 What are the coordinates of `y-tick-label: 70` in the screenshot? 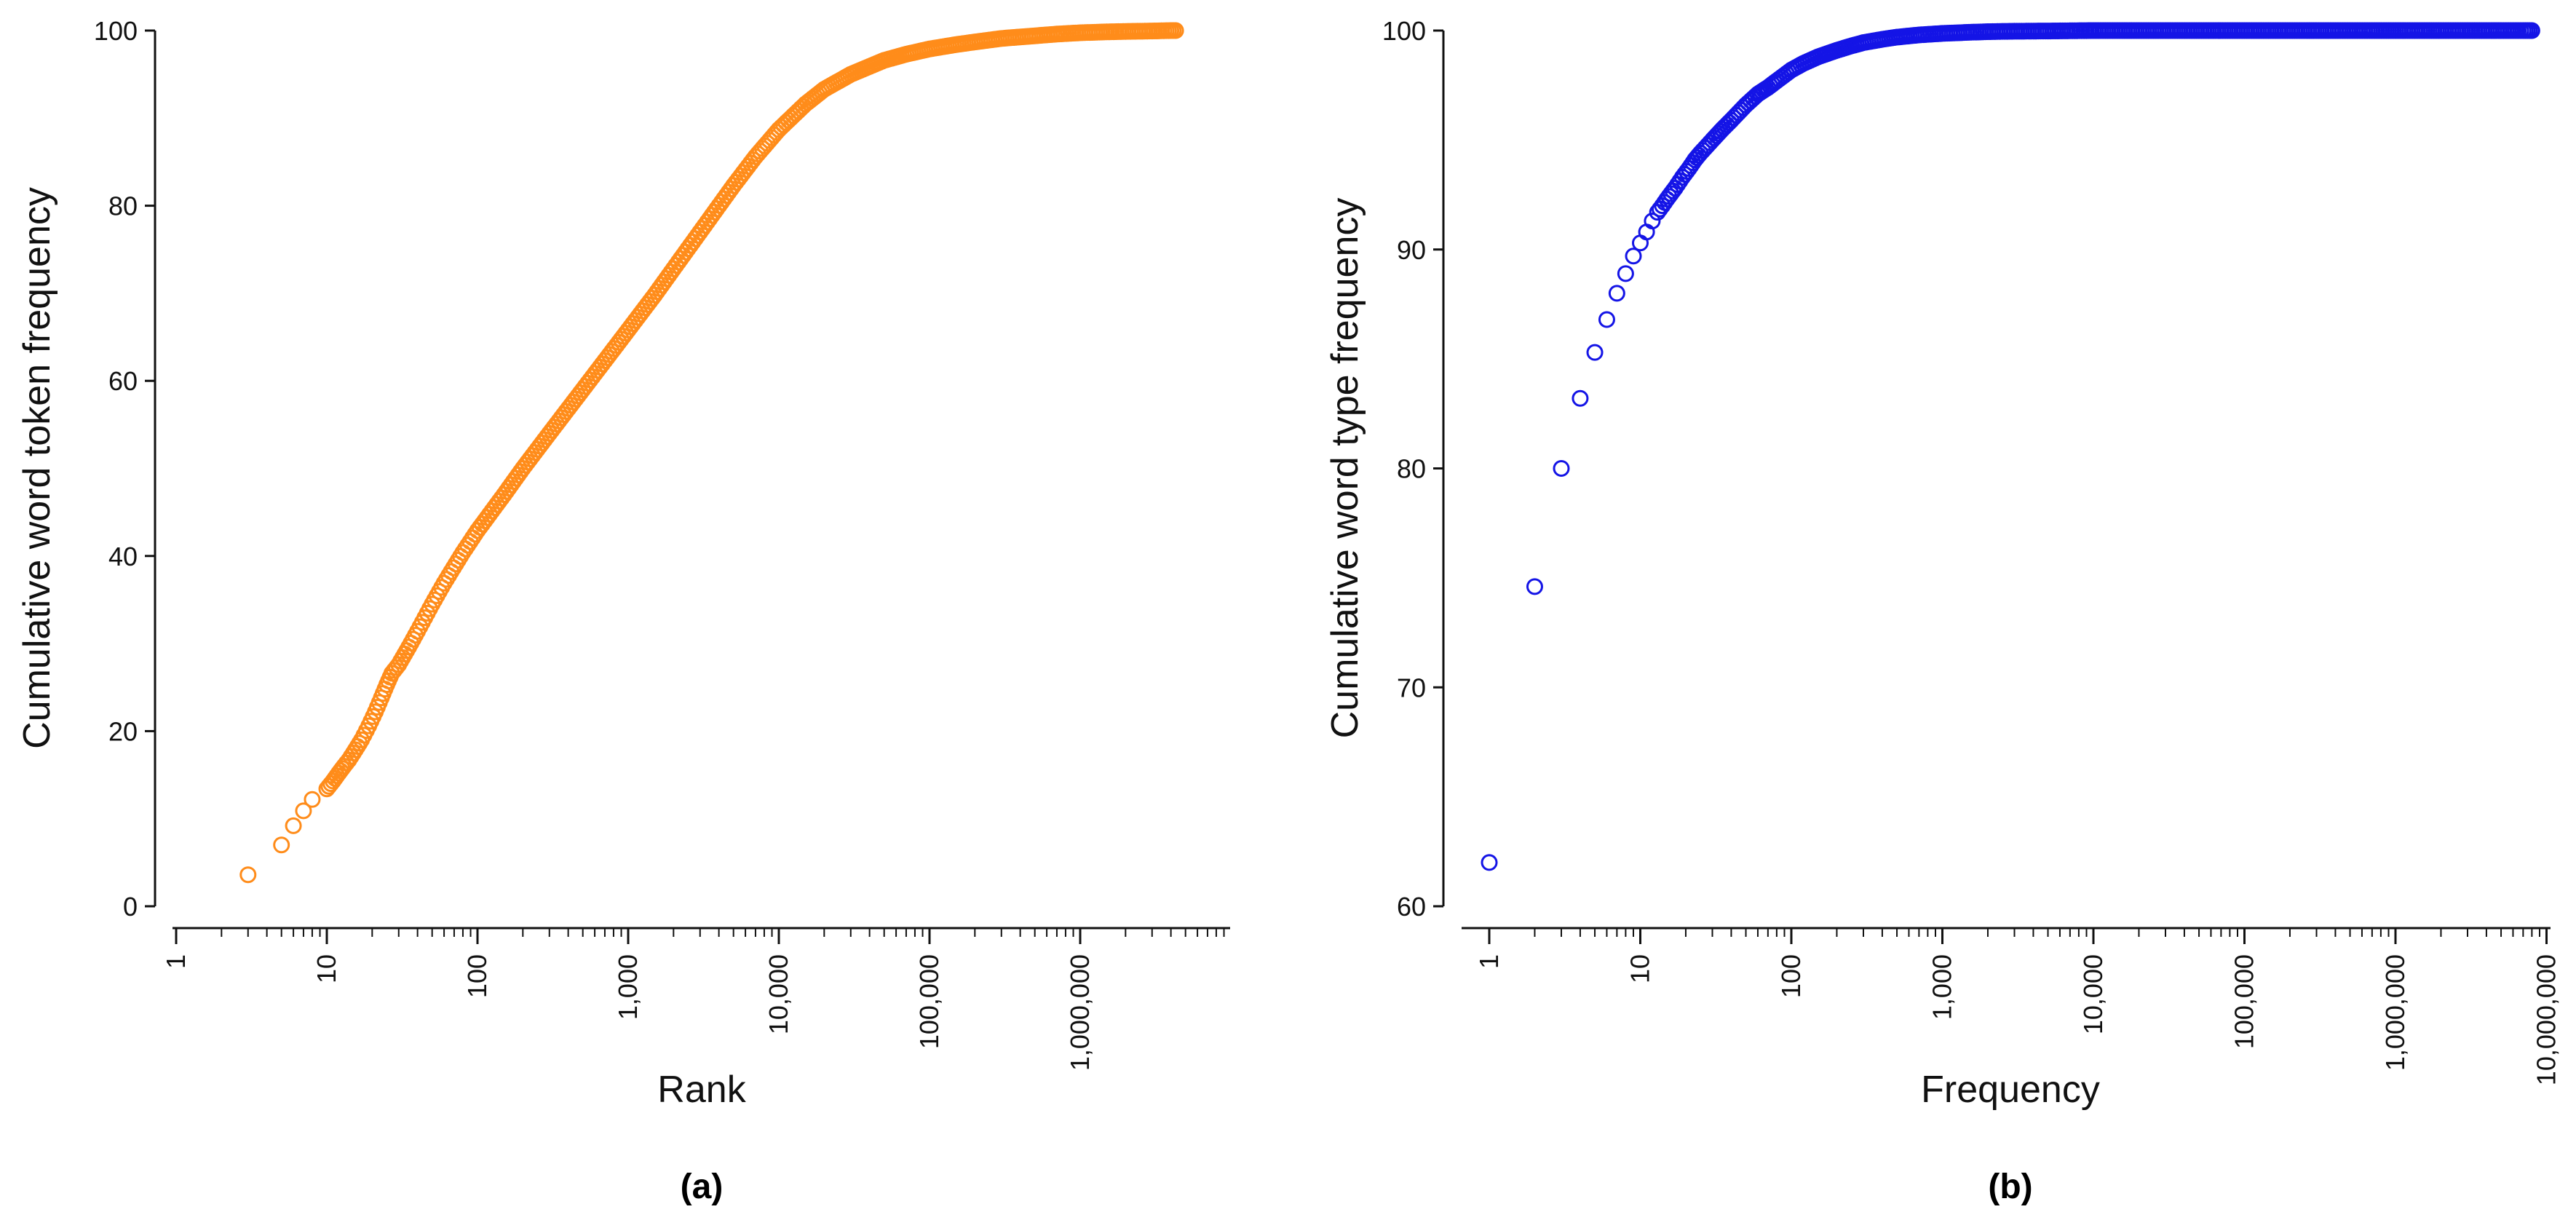 It's located at (1411, 687).